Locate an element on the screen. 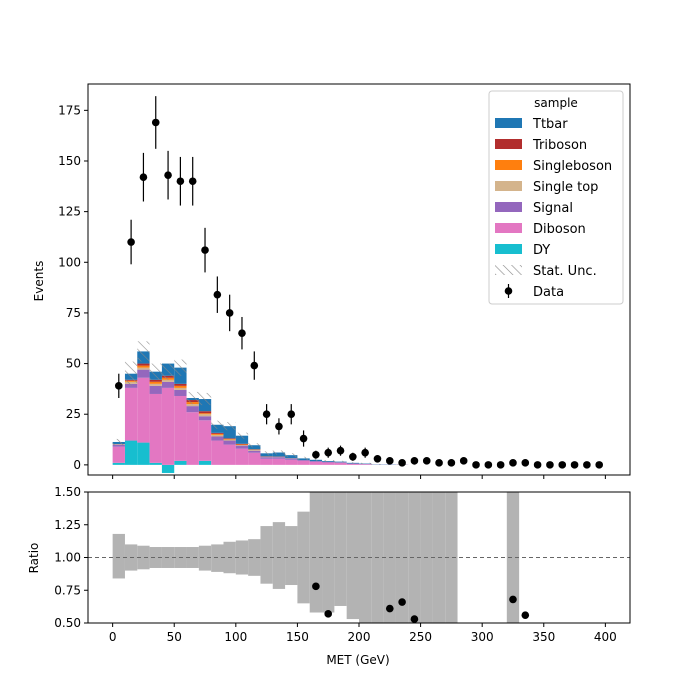  legend-swatch-ttbar is located at coordinates (508, 123).